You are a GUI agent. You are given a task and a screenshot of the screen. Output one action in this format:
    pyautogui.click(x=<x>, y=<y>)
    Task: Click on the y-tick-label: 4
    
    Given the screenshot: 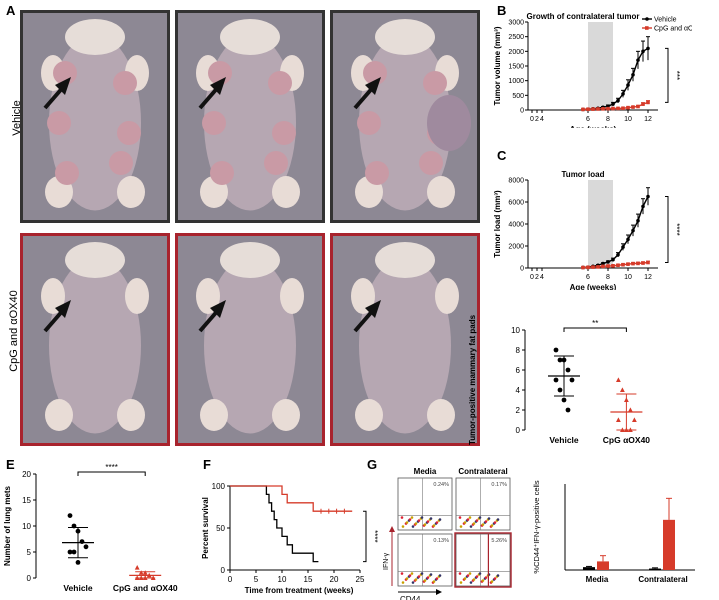 What is the action you would take?
    pyautogui.click(x=518, y=390)
    